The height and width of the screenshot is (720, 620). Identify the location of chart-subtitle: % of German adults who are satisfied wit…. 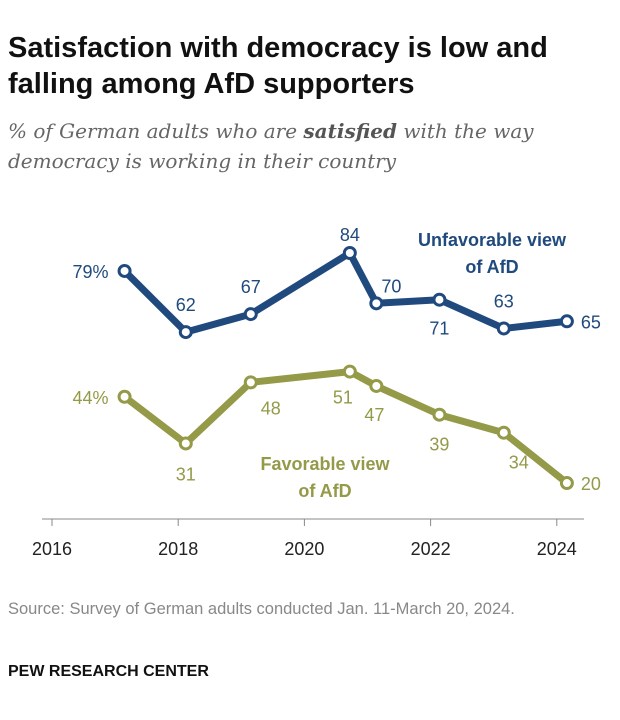
(308, 146).